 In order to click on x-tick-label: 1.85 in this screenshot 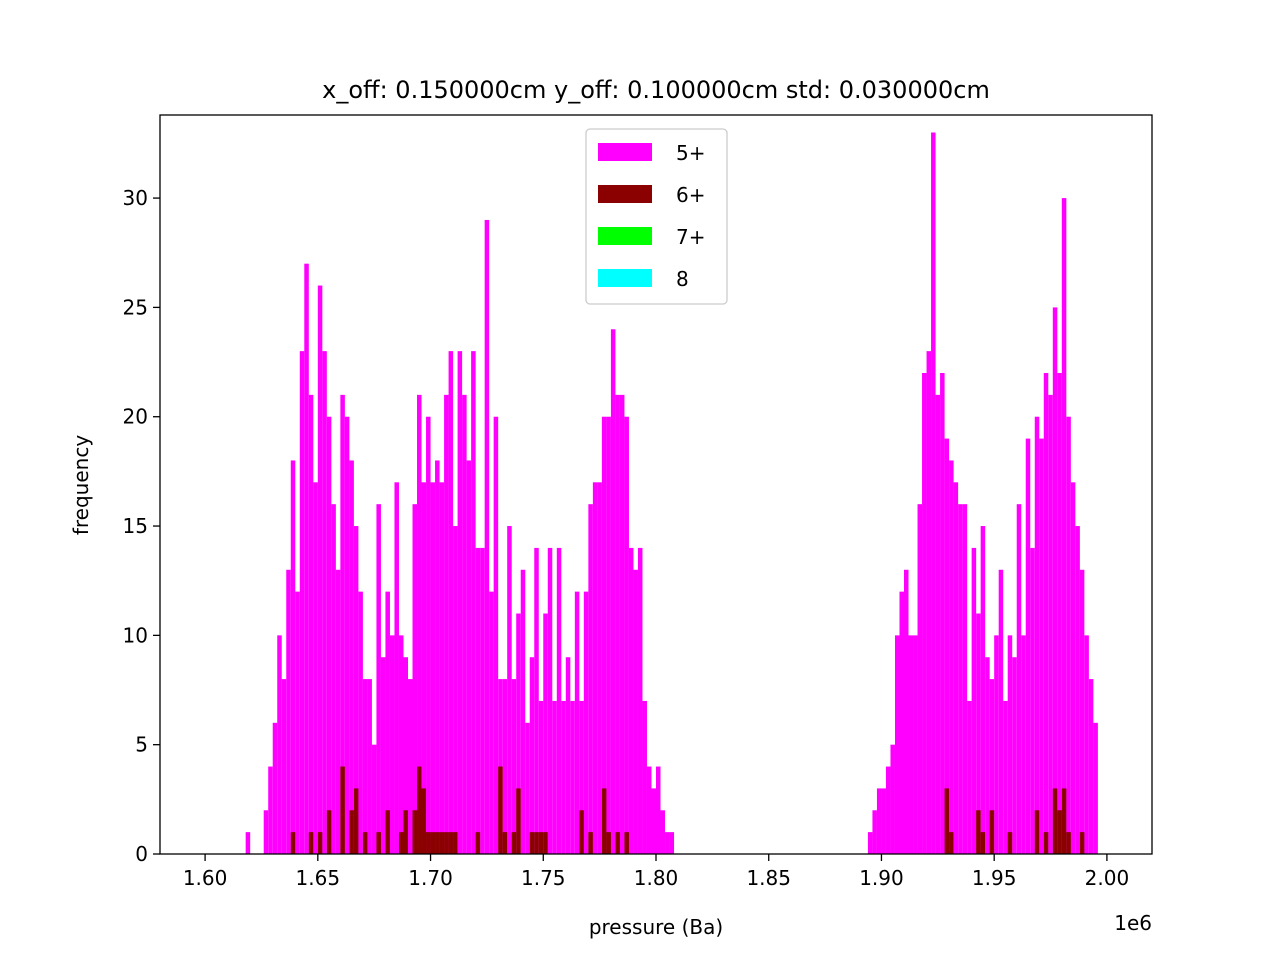, I will do `click(768, 878)`.